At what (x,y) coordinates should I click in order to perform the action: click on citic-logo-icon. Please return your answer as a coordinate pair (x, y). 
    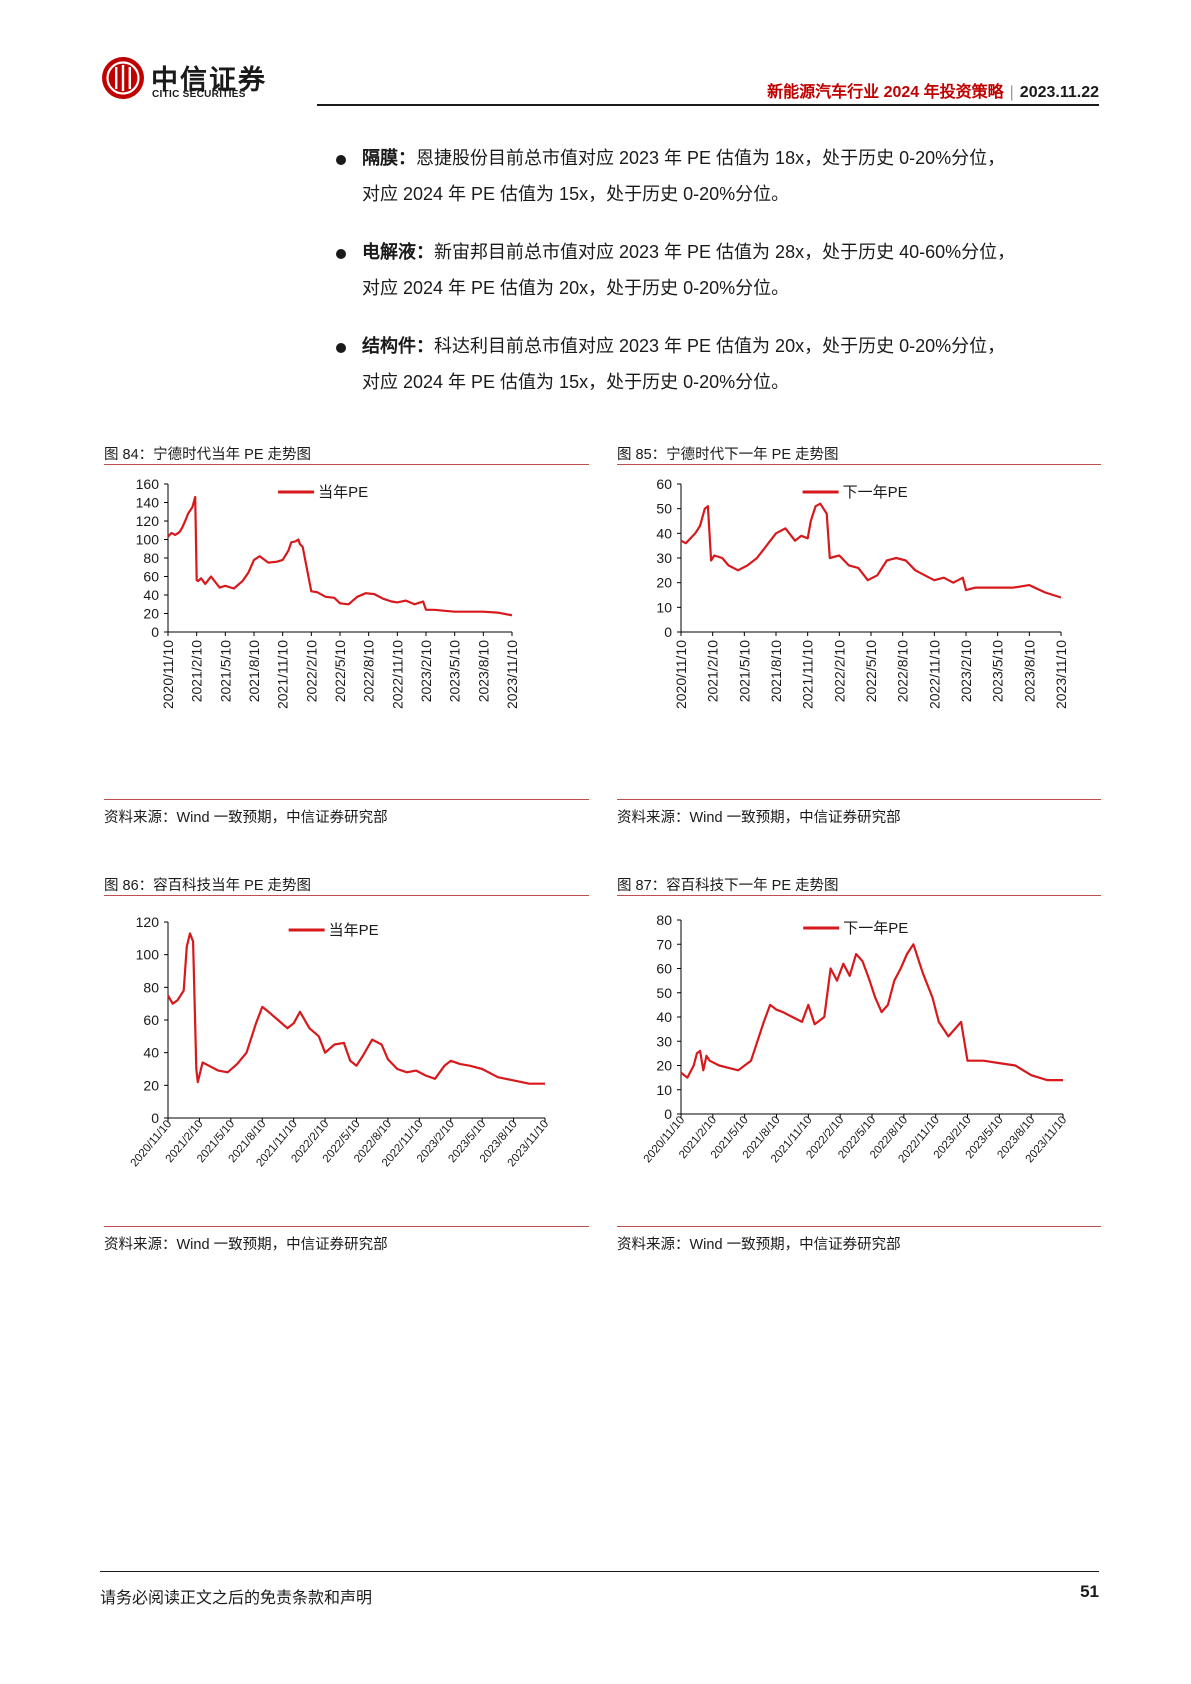
    Looking at the image, I should click on (123, 78).